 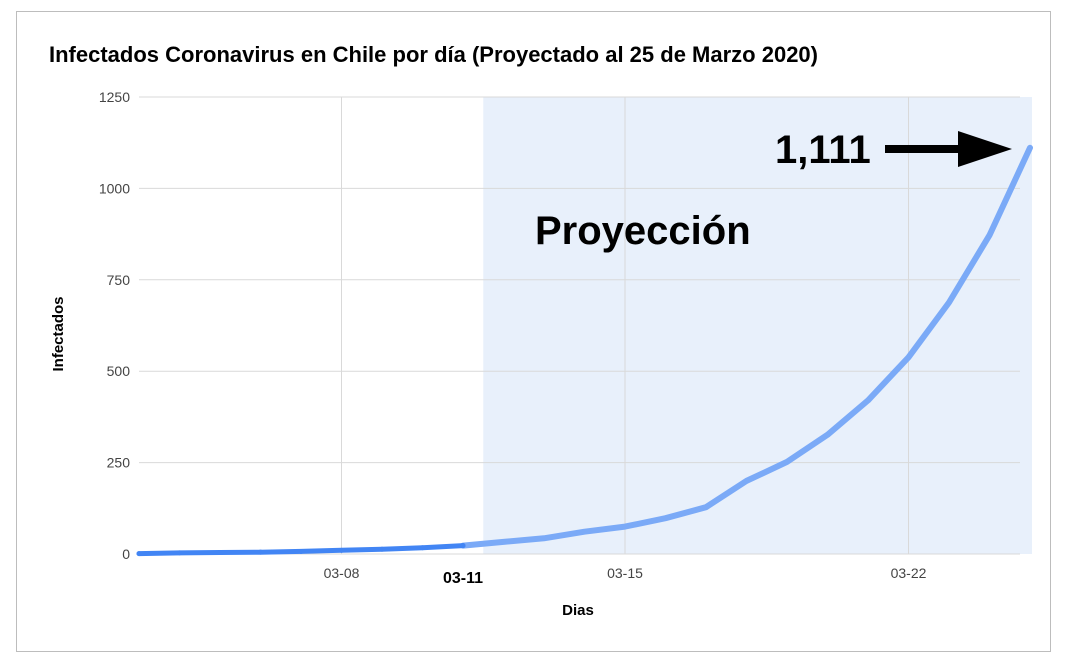 What do you see at coordinates (643, 231) in the screenshot?
I see `projection-annotation: Proyección` at bounding box center [643, 231].